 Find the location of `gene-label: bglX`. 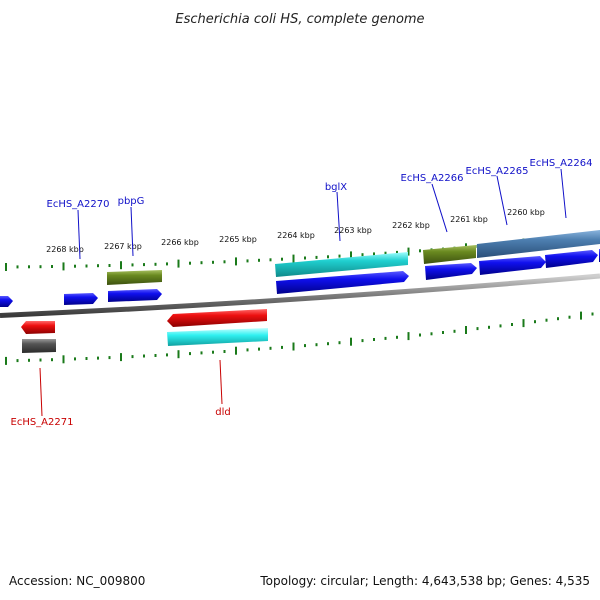

gene-label: bglX is located at coordinates (336, 187).